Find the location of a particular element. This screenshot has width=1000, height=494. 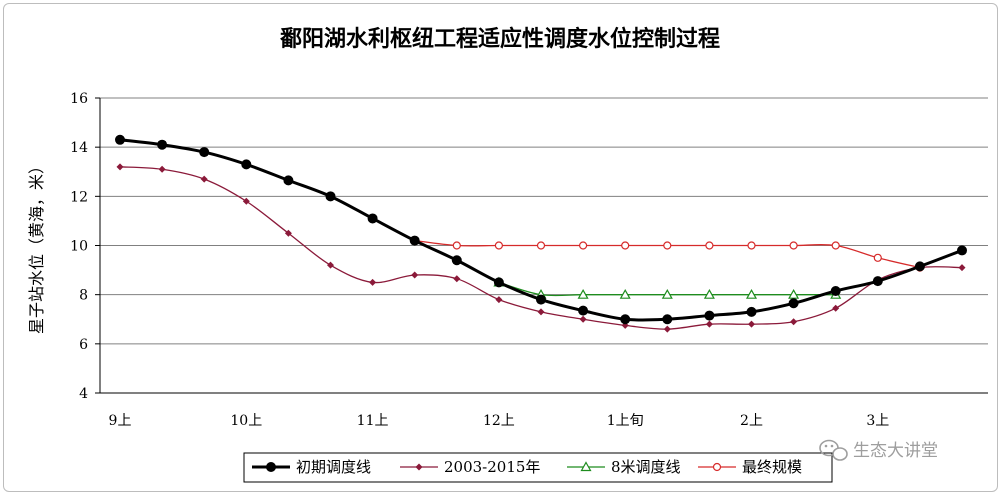

legend-label: 初期调度线 is located at coordinates (333, 467).